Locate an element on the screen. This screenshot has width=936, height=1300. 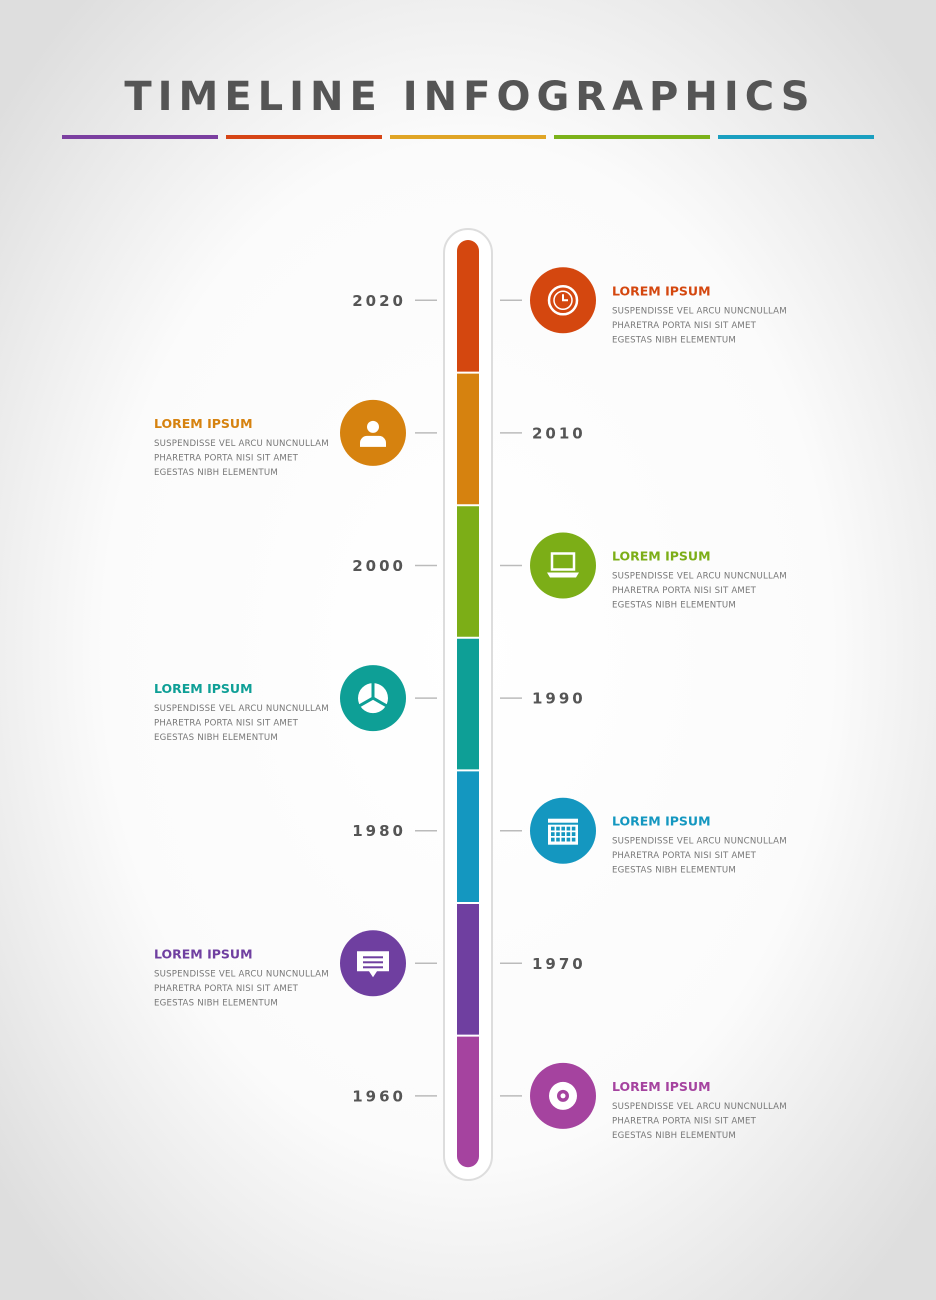
year-label: 1970 is located at coordinates (559, 964).